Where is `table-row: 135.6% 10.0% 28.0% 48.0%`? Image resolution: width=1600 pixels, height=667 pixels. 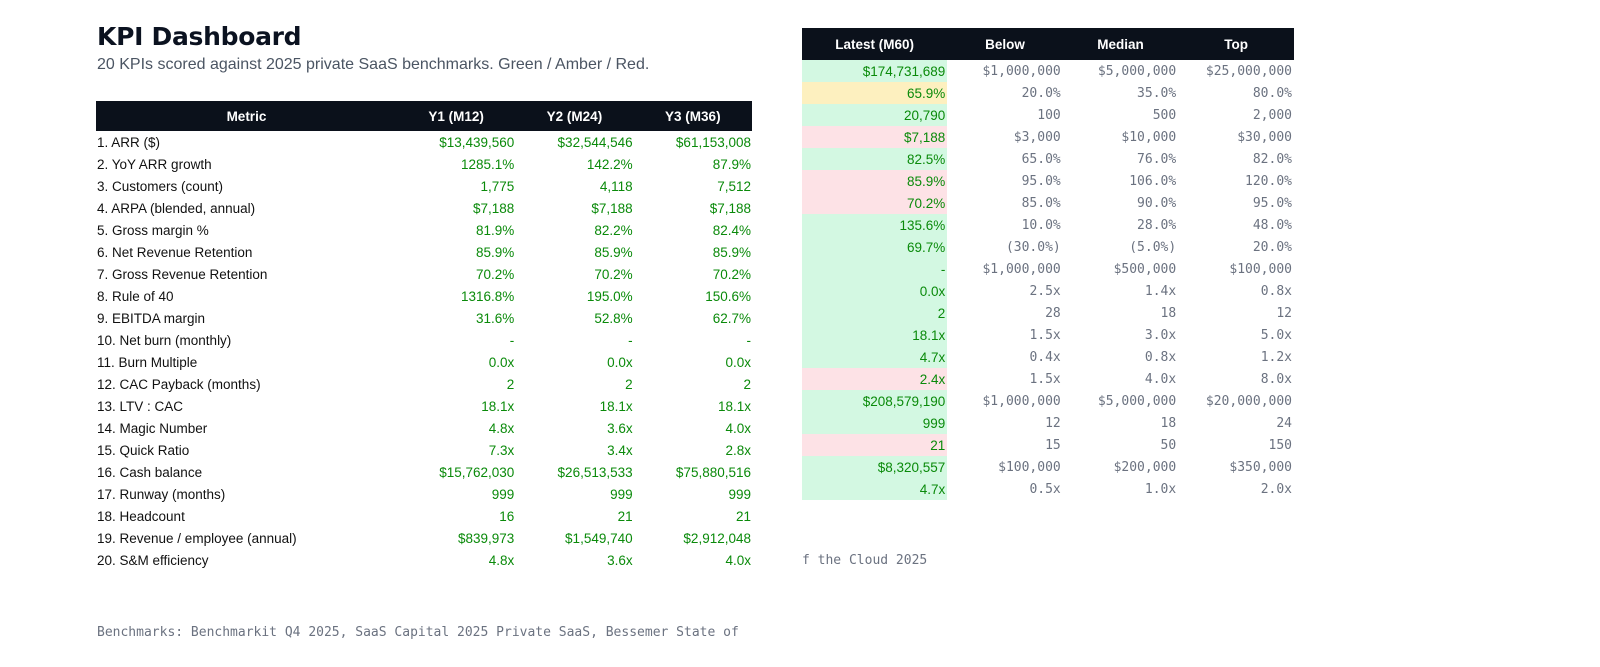
table-row: 135.6% 10.0% 28.0% 48.0% is located at coordinates (1048, 225).